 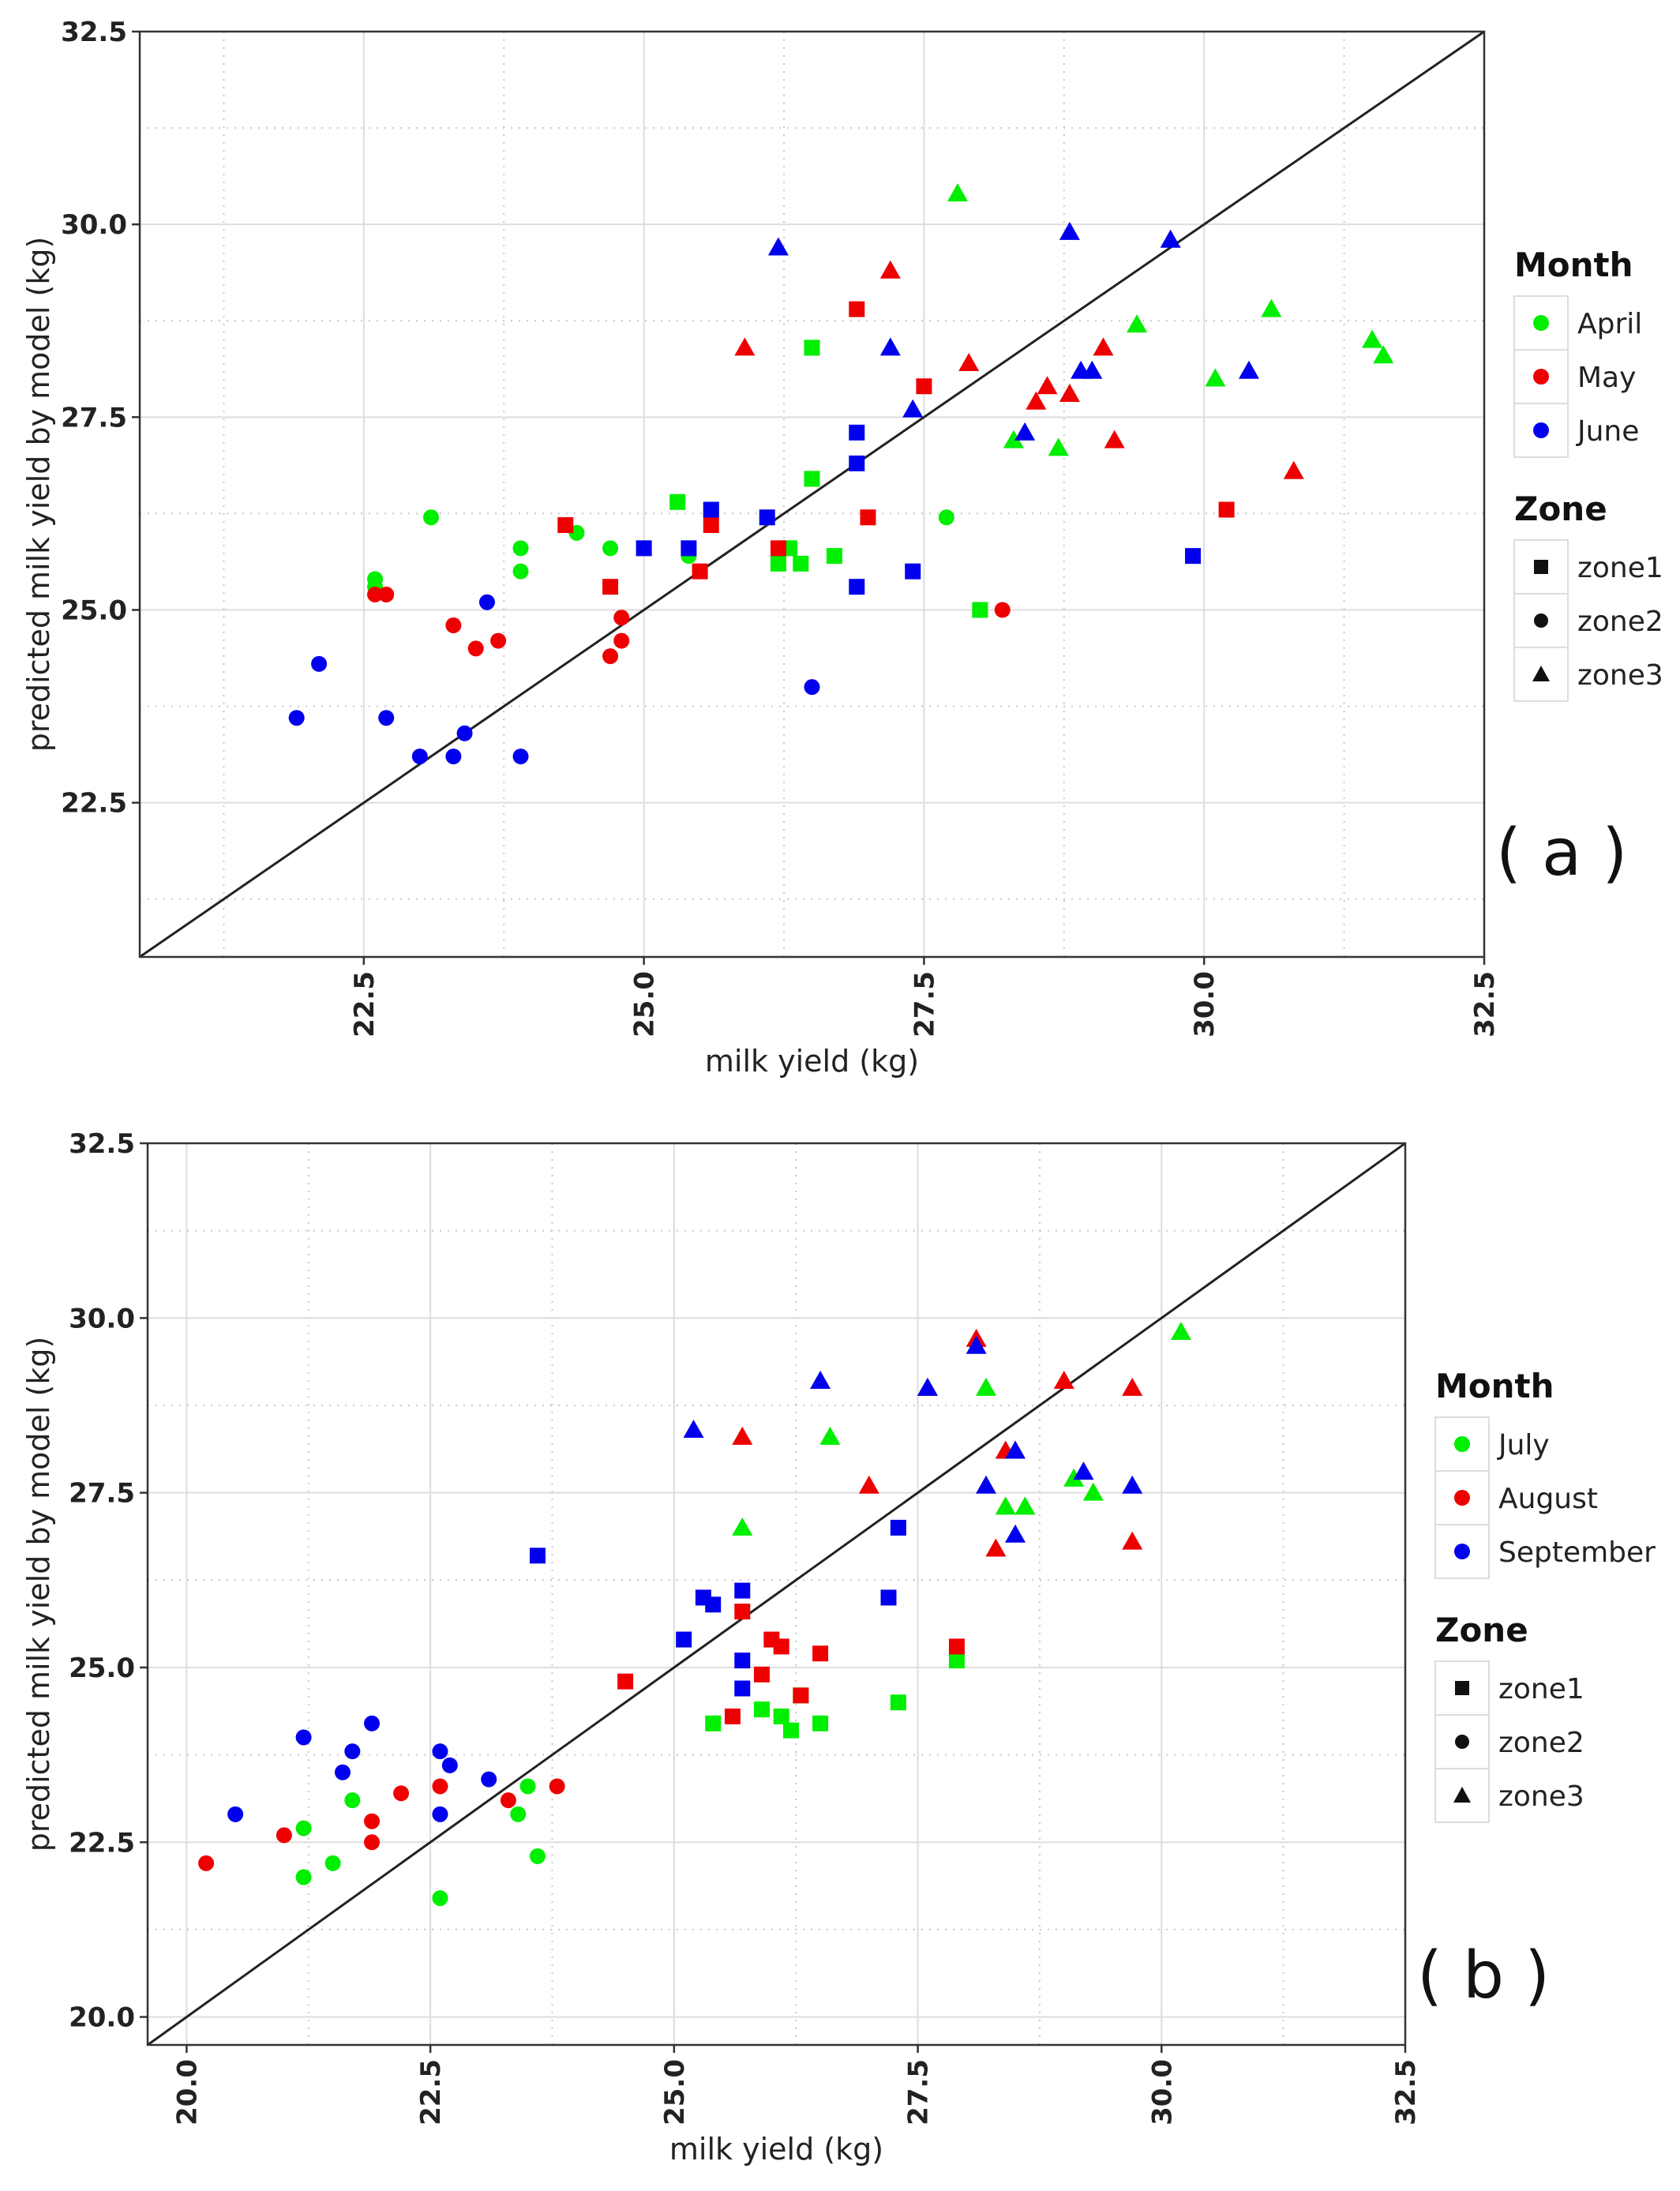 I want to click on legend-label-month: June, so click(x=1607, y=431).